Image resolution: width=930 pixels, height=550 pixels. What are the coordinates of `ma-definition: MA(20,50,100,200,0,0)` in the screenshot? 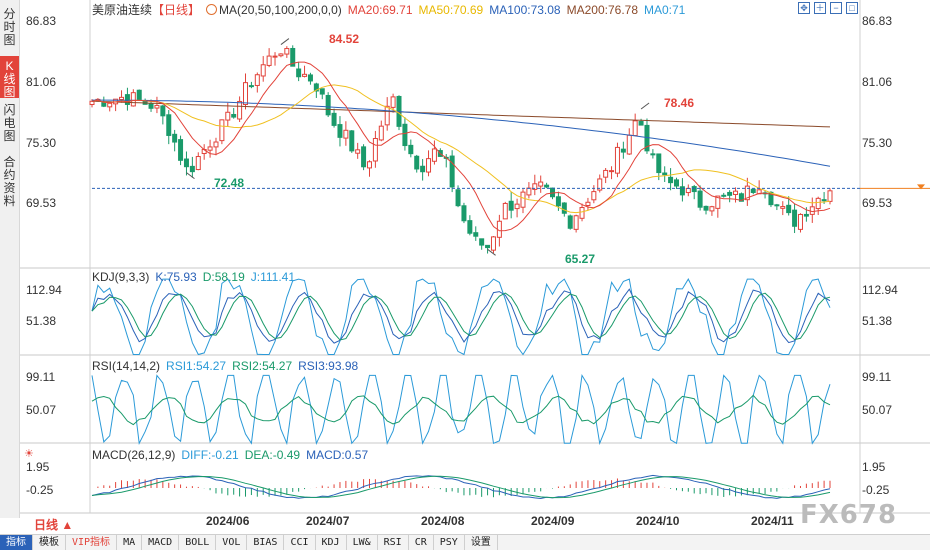 It's located at (280, 10).